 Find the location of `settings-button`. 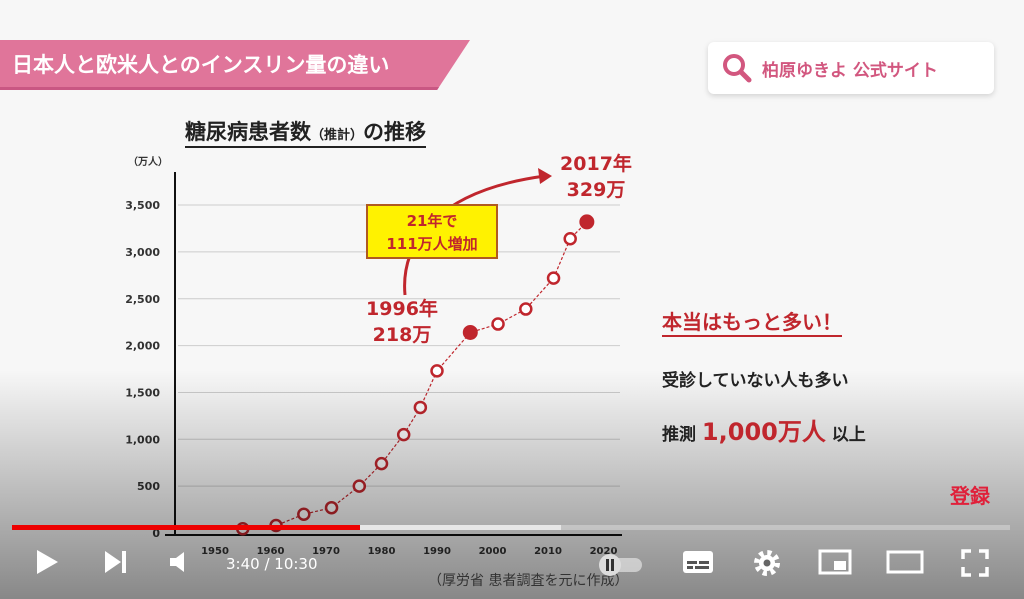

settings-button is located at coordinates (767, 563).